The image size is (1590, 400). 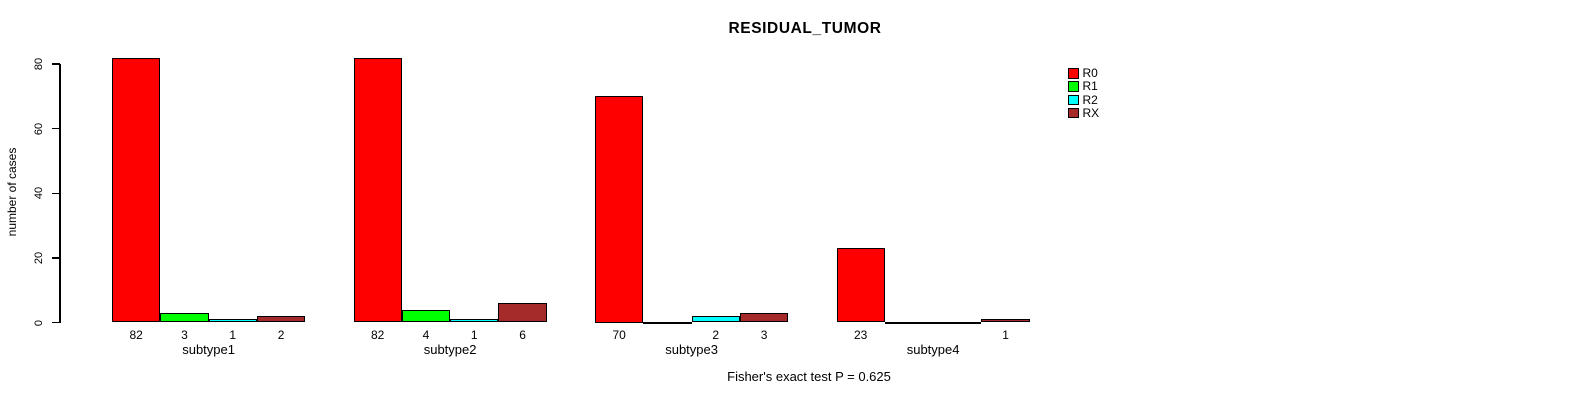 I want to click on bar-value-label-R0-subtype3: 70, so click(x=619, y=335).